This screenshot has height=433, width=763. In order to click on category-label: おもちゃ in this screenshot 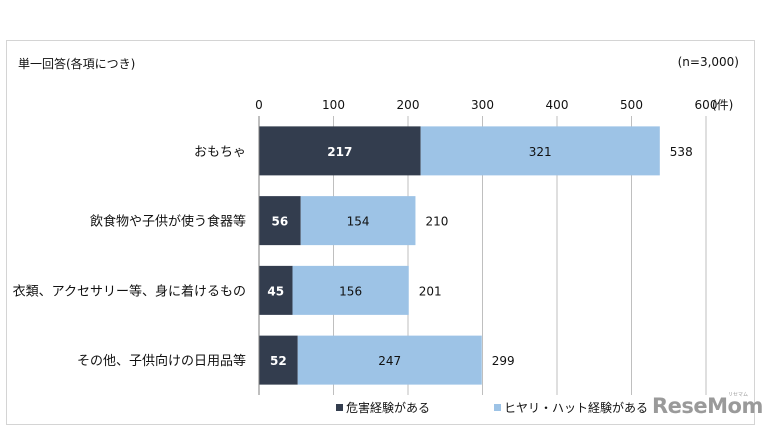, I will do `click(220, 152)`.